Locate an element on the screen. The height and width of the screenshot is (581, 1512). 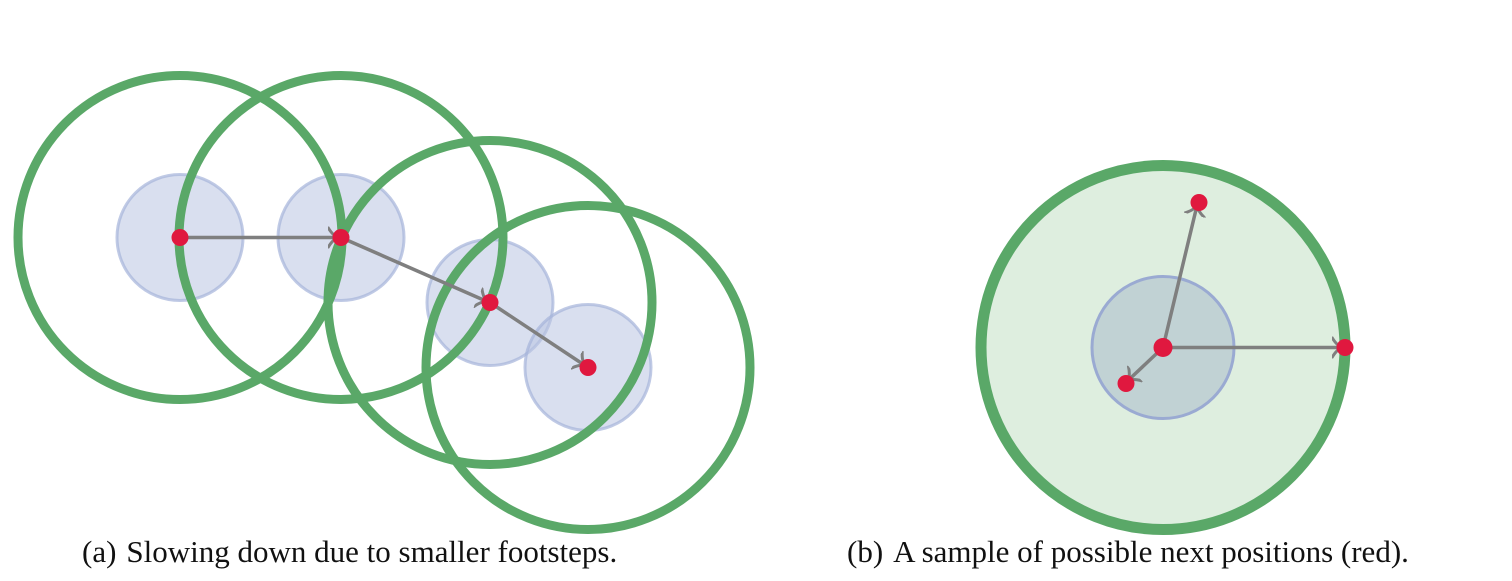
caption-b-sublabel: (b) is located at coordinates (865, 551).